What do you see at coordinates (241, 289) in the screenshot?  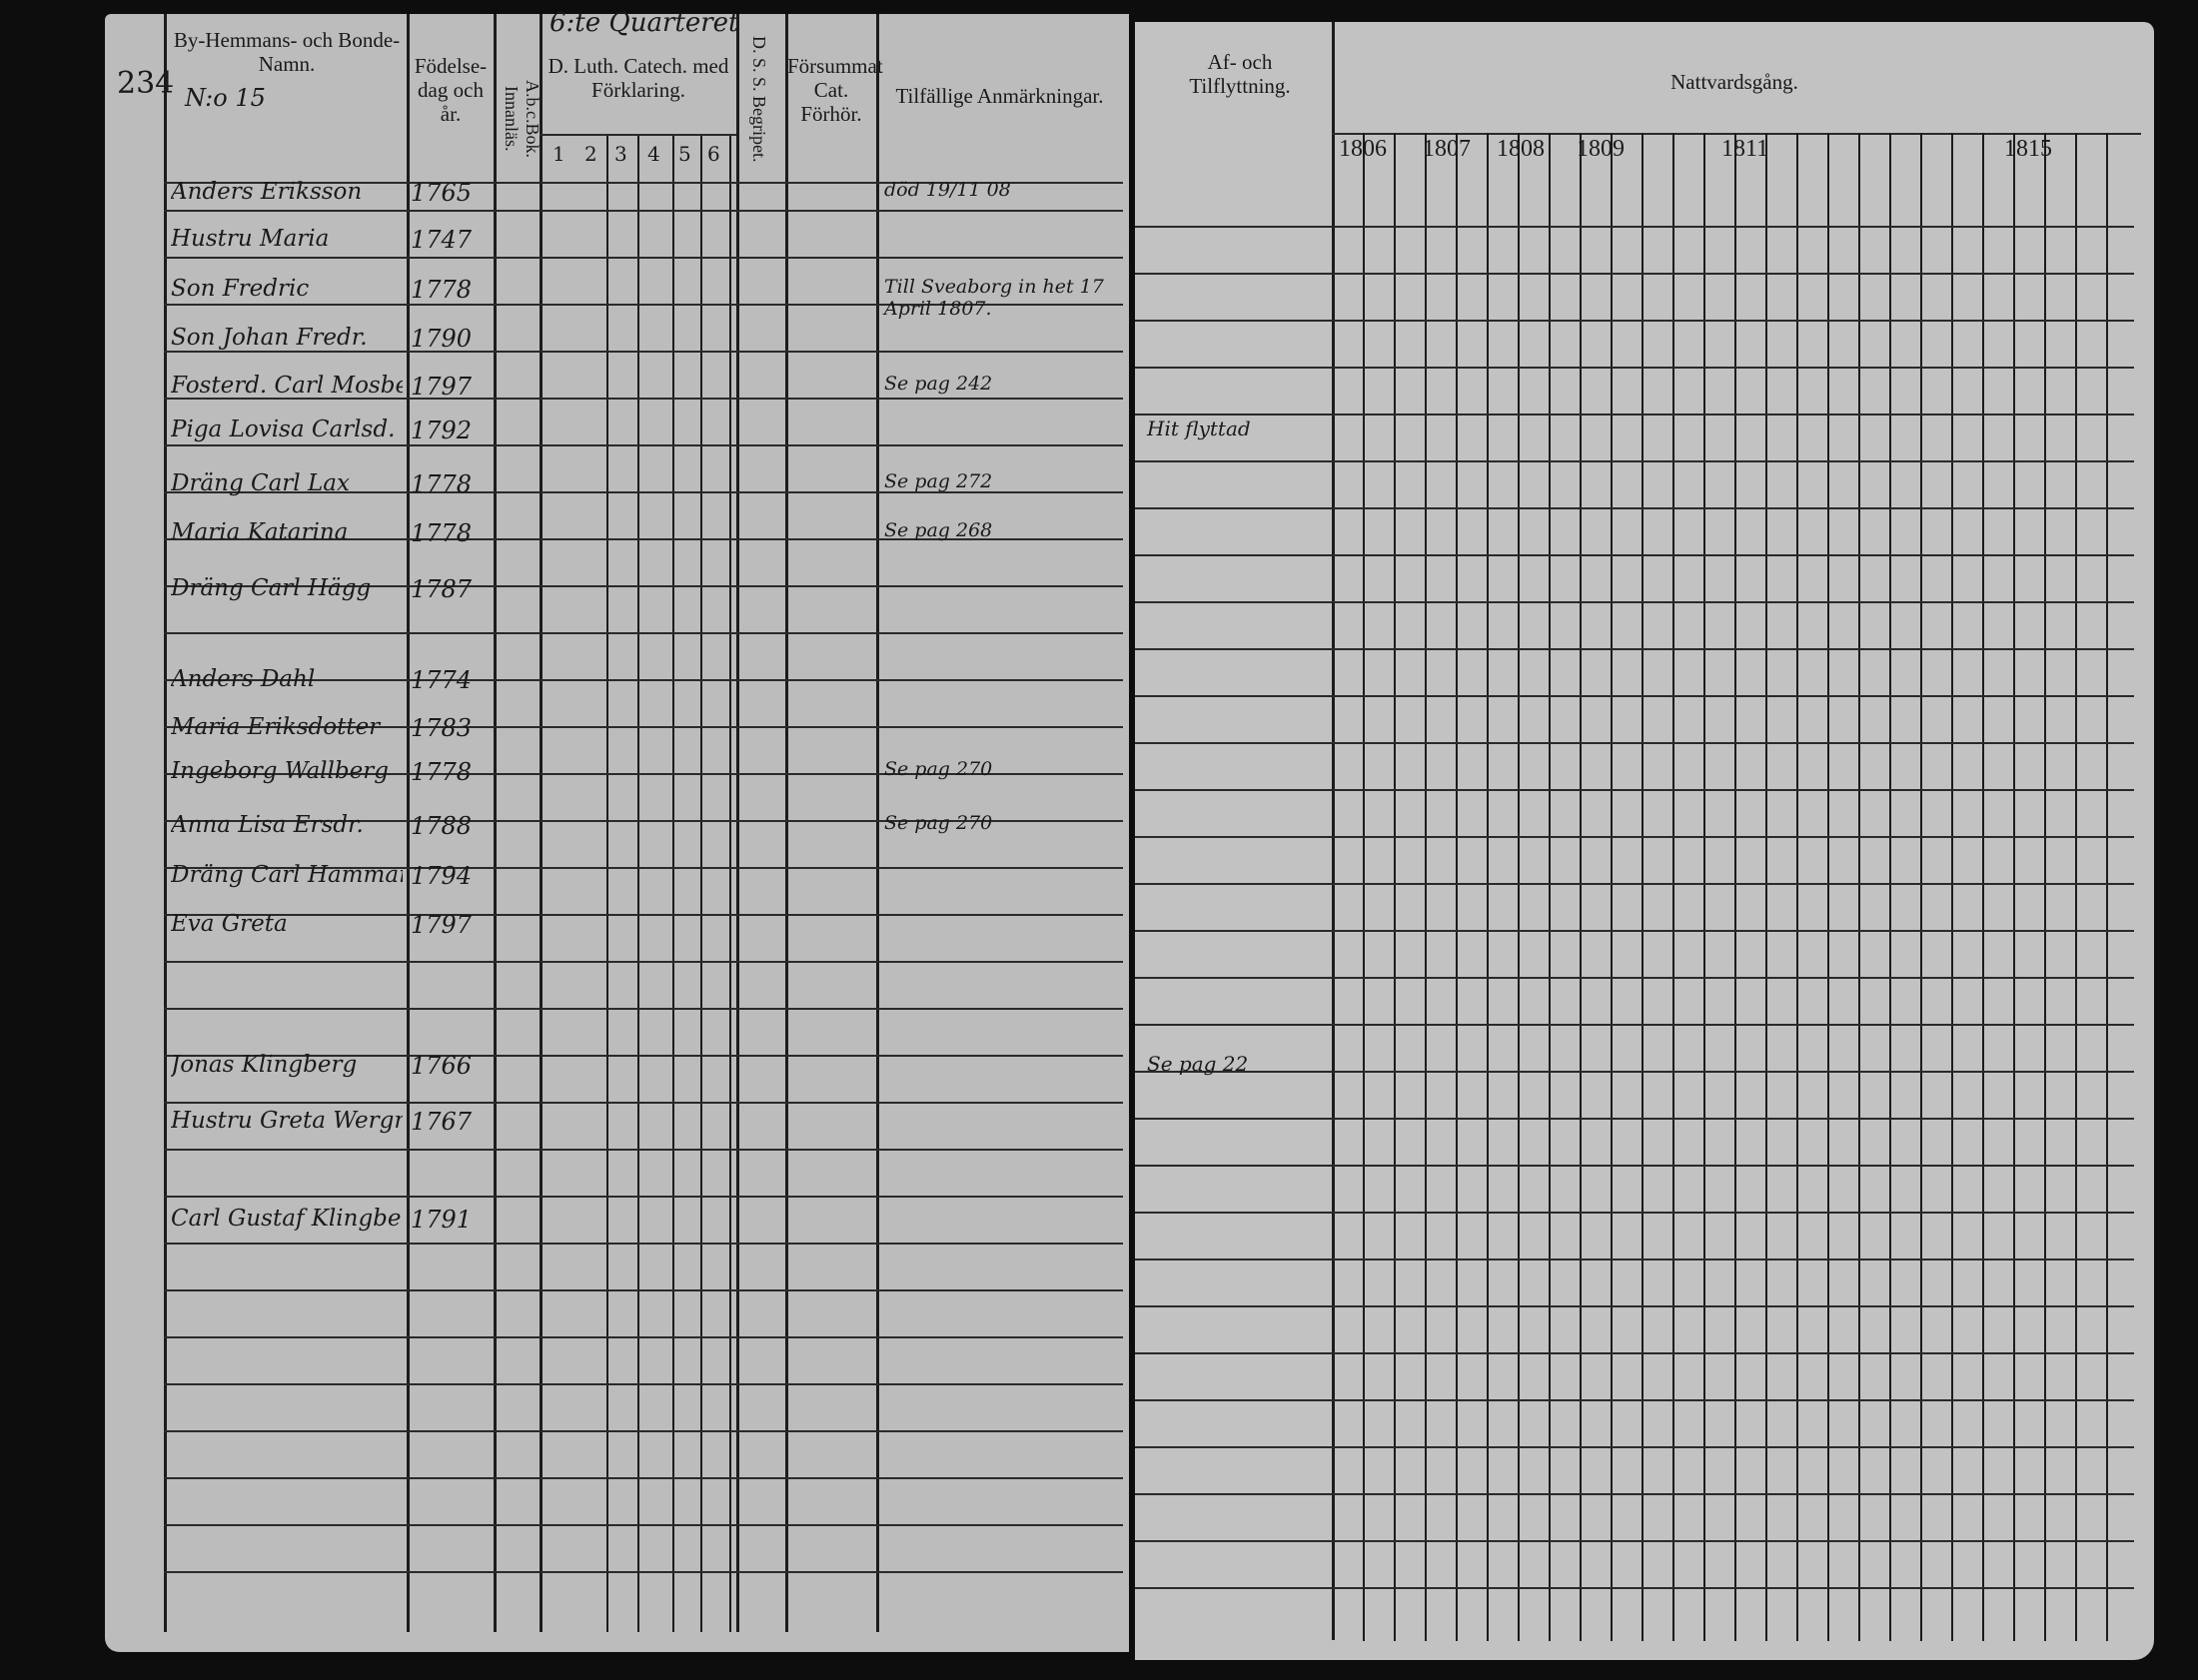 I see `person-name: Son Fredric` at bounding box center [241, 289].